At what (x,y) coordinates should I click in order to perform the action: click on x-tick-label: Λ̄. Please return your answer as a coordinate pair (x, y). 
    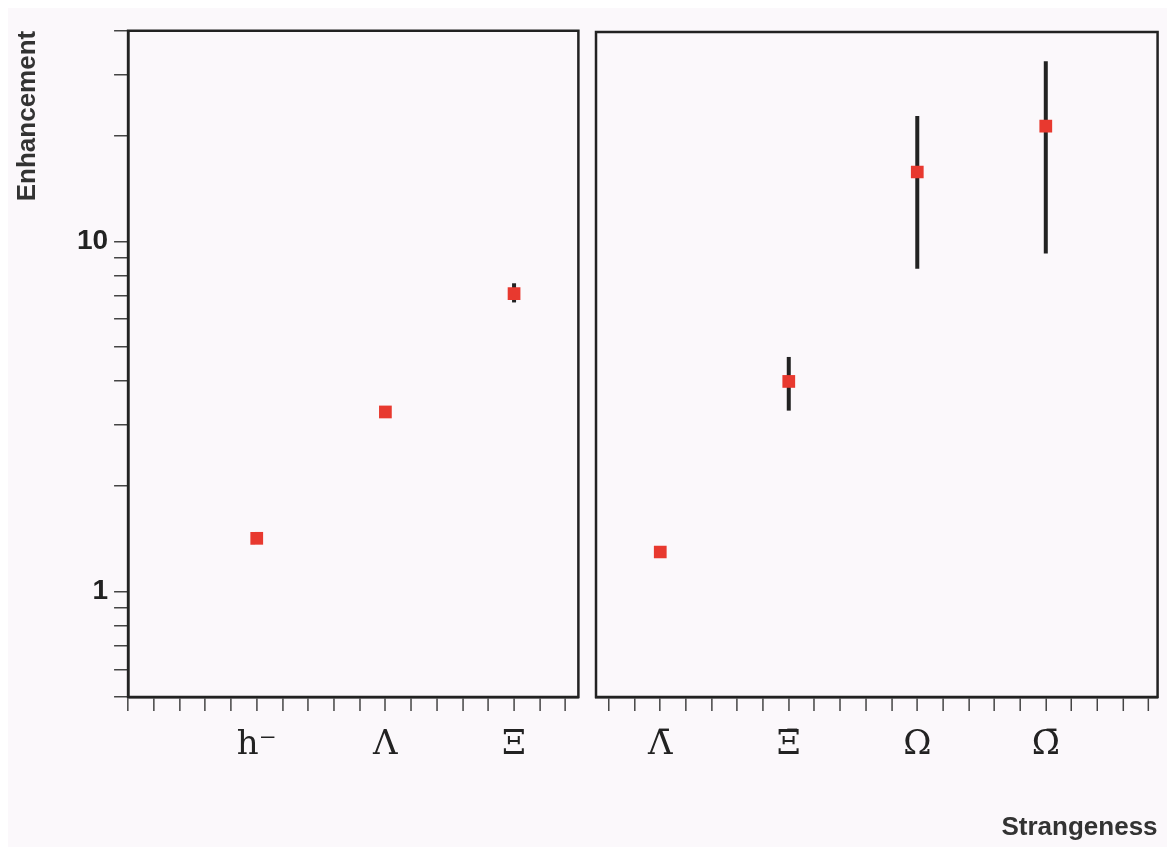
    Looking at the image, I should click on (660, 742).